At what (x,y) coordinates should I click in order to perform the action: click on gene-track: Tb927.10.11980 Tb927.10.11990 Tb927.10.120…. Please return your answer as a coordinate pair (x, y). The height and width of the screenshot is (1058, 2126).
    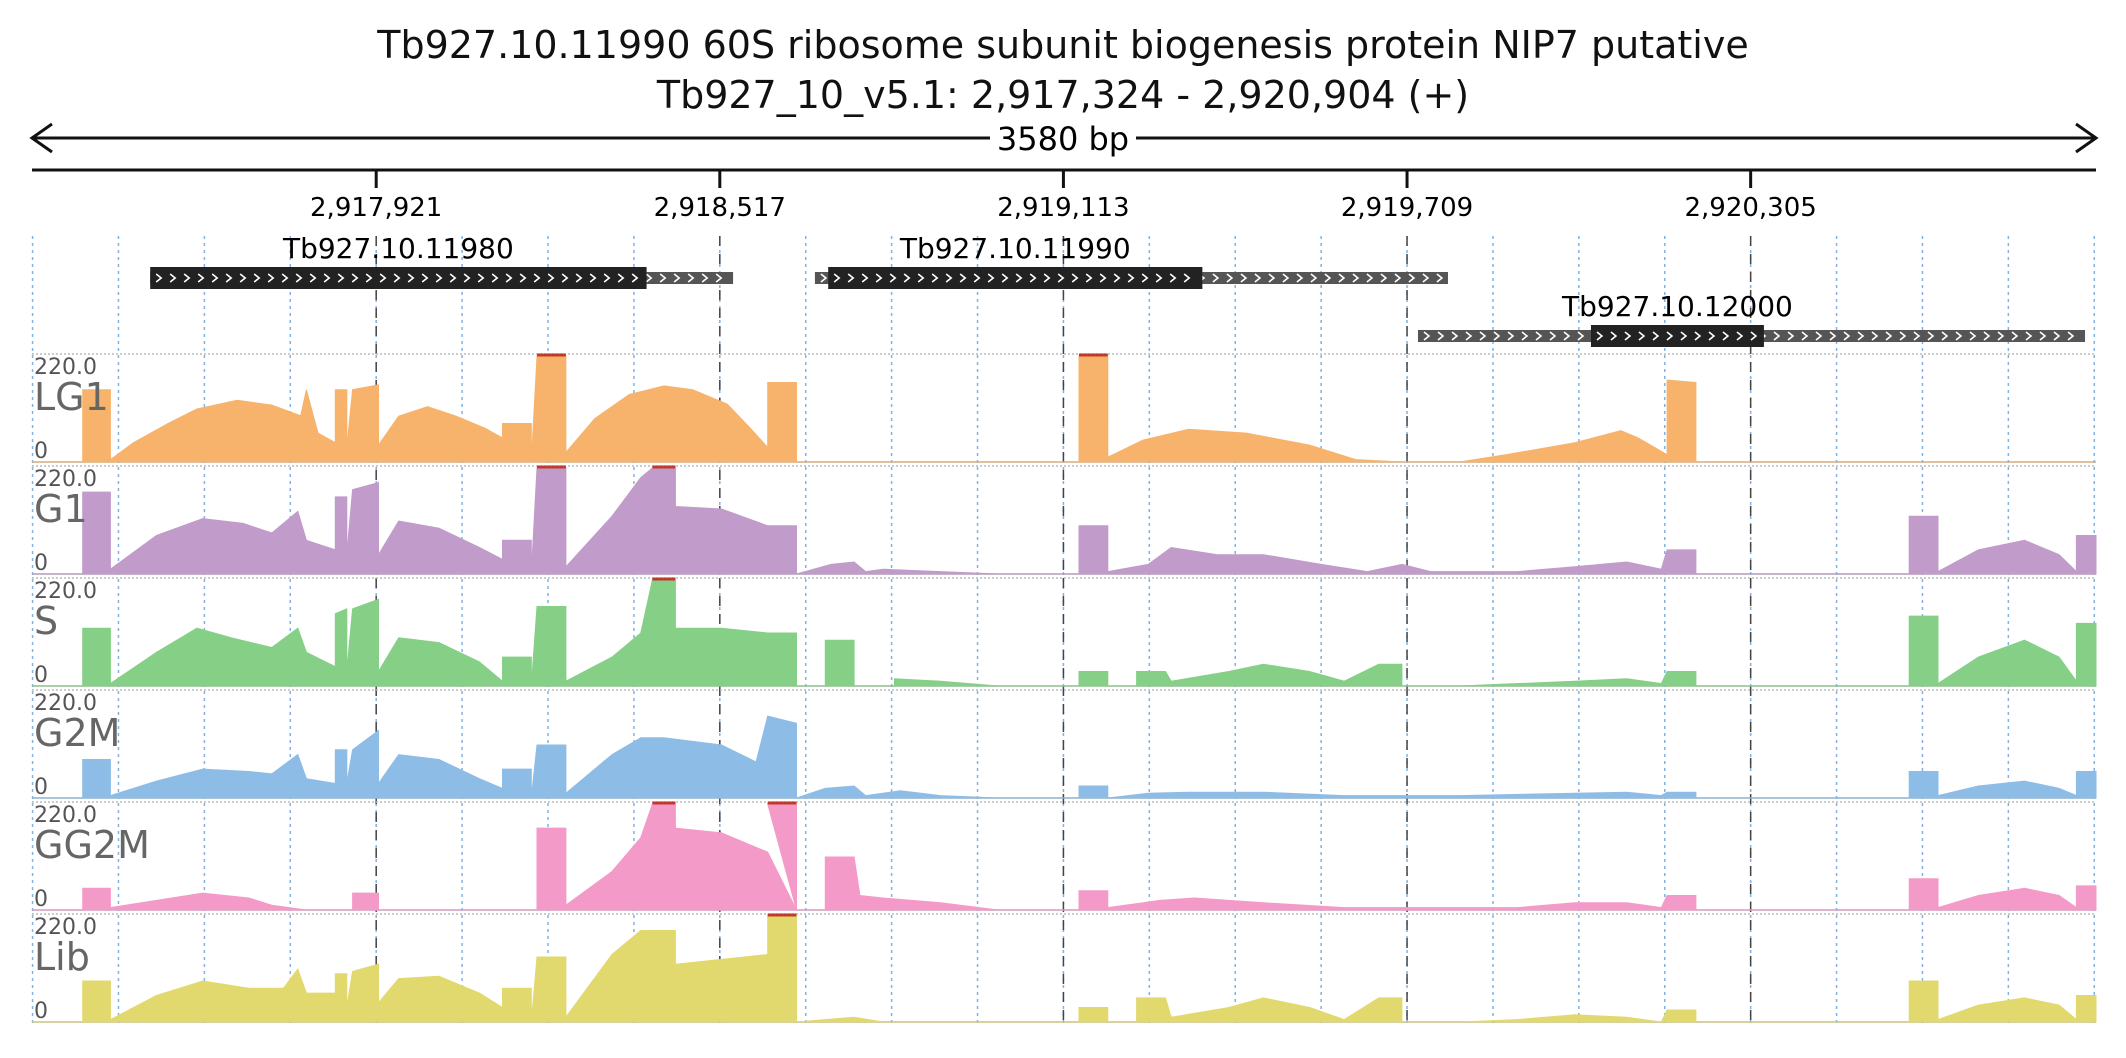
    Looking at the image, I should click on (1118, 289).